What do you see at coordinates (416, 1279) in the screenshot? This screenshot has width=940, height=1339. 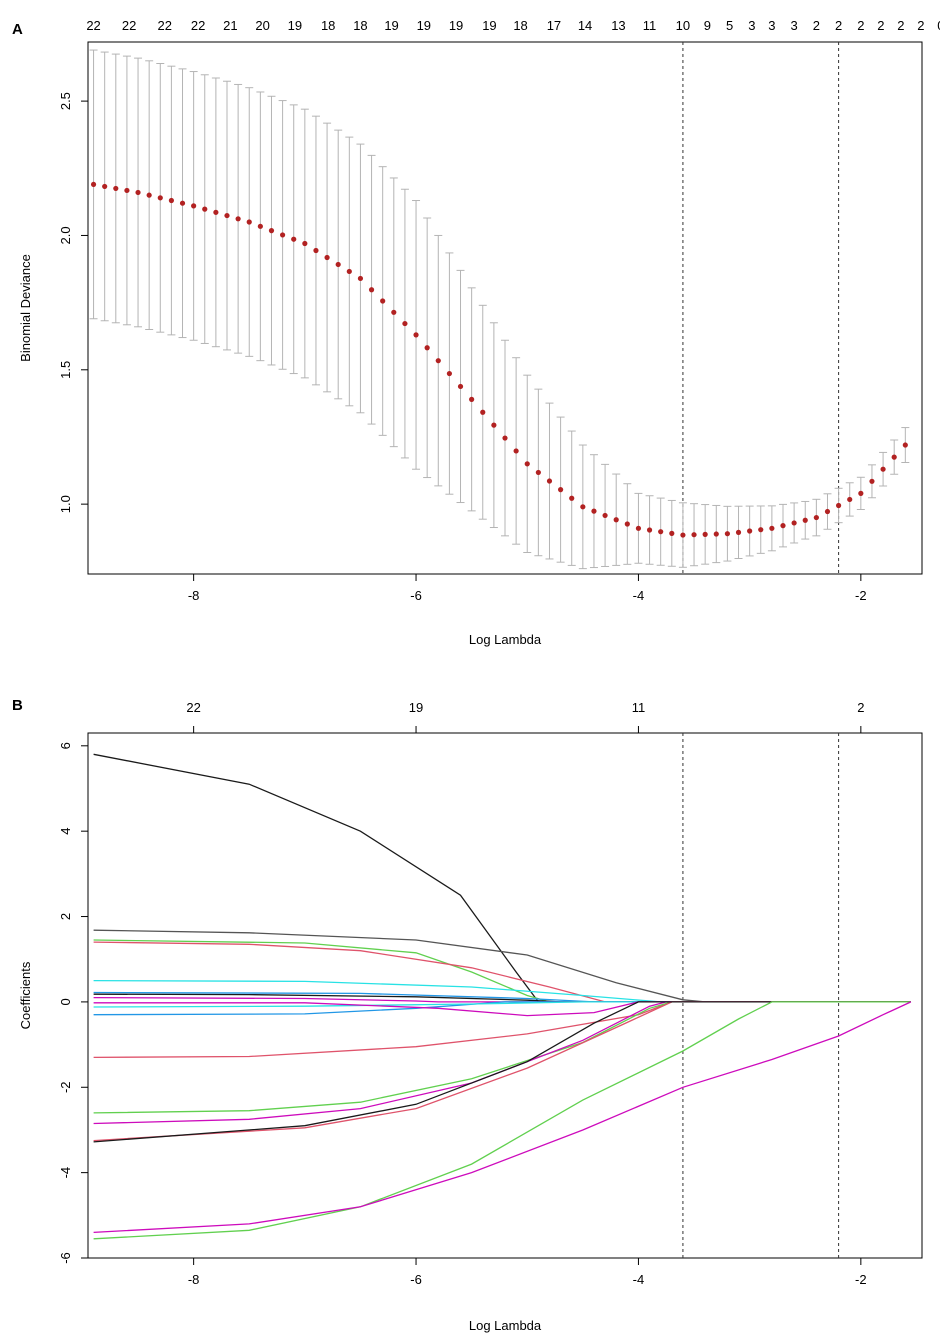 I see `panel-b-x-tick-label: -6` at bounding box center [416, 1279].